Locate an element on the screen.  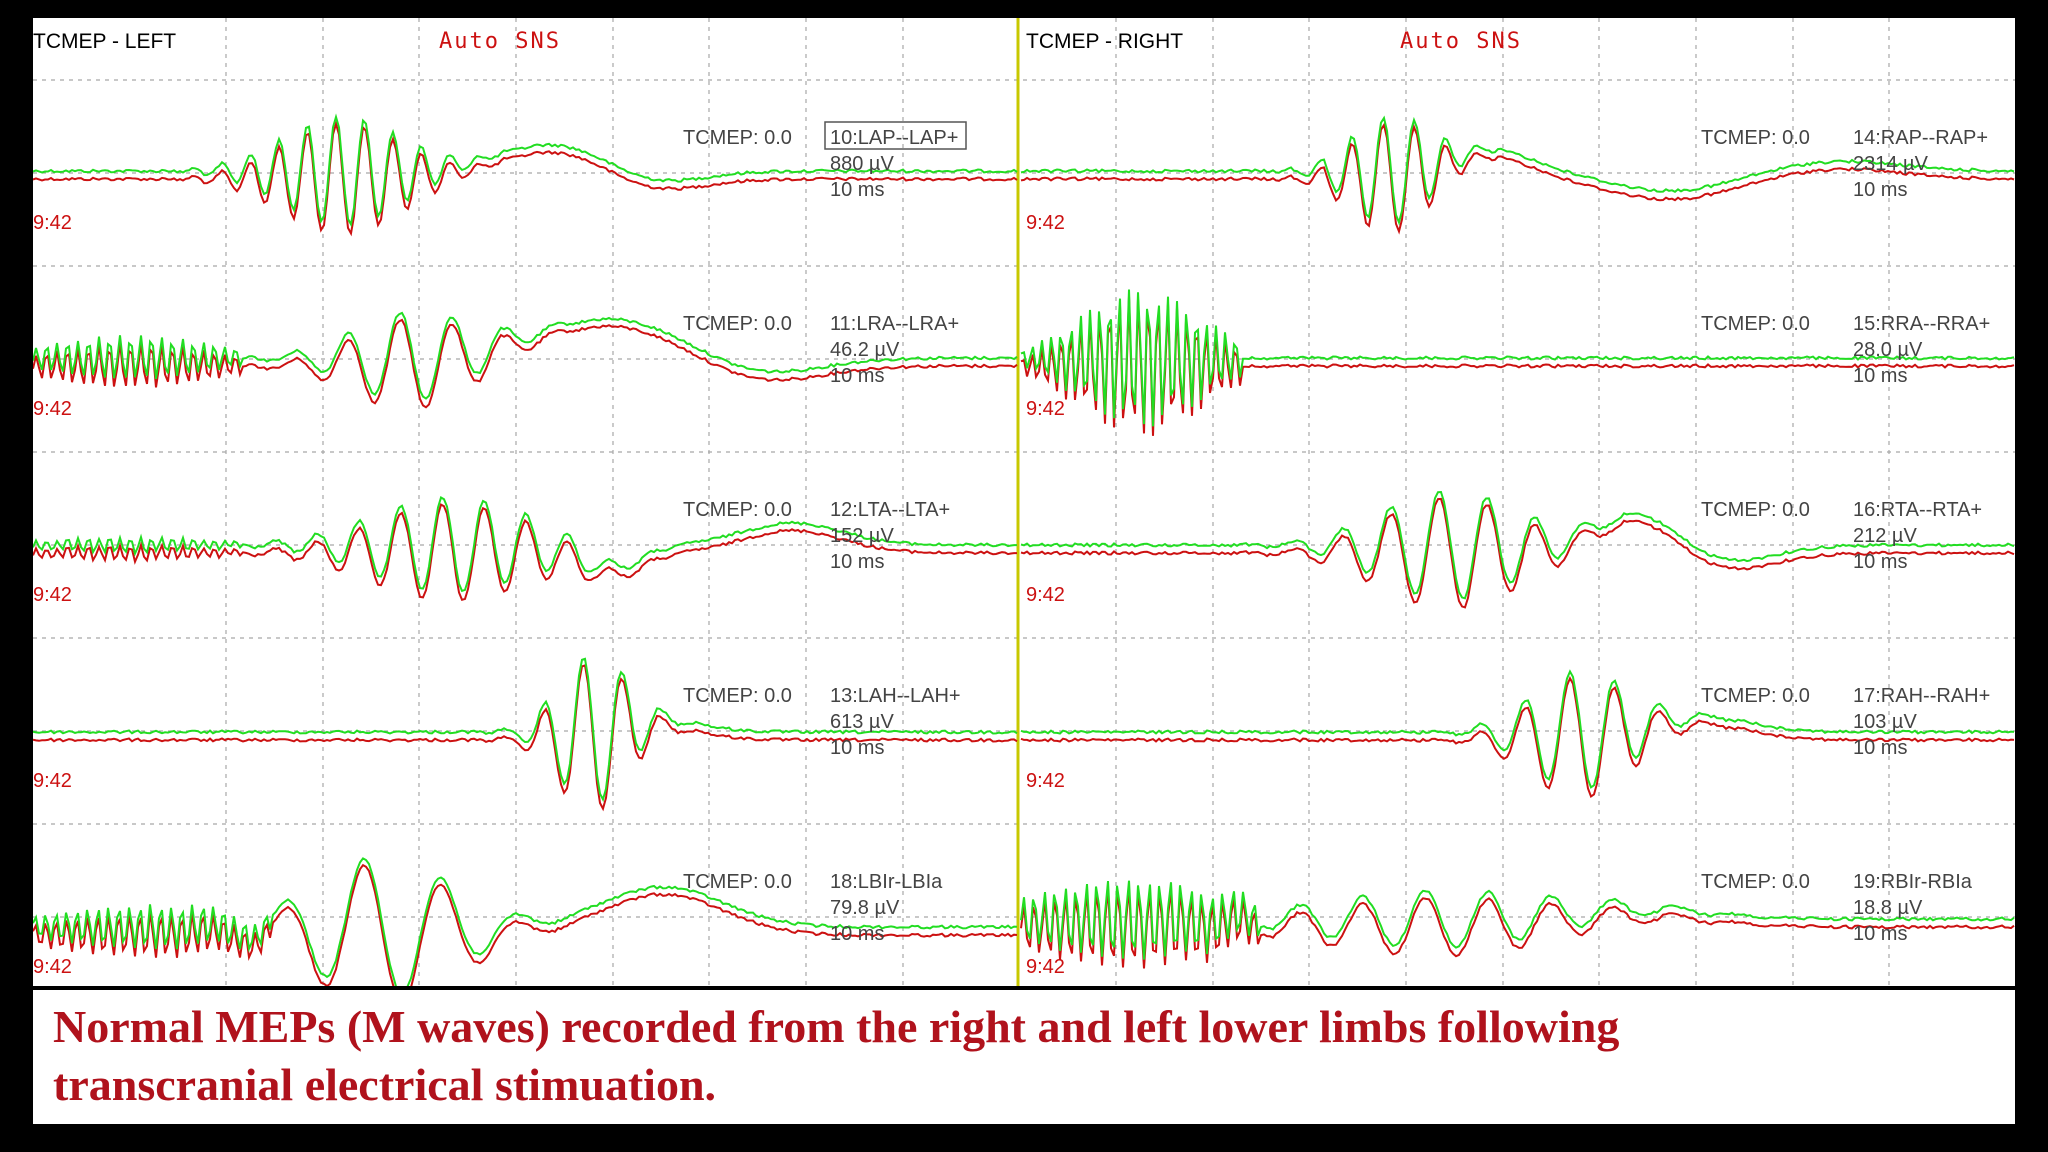
channel-amplitude: 79.8 µV is located at coordinates (865, 908).